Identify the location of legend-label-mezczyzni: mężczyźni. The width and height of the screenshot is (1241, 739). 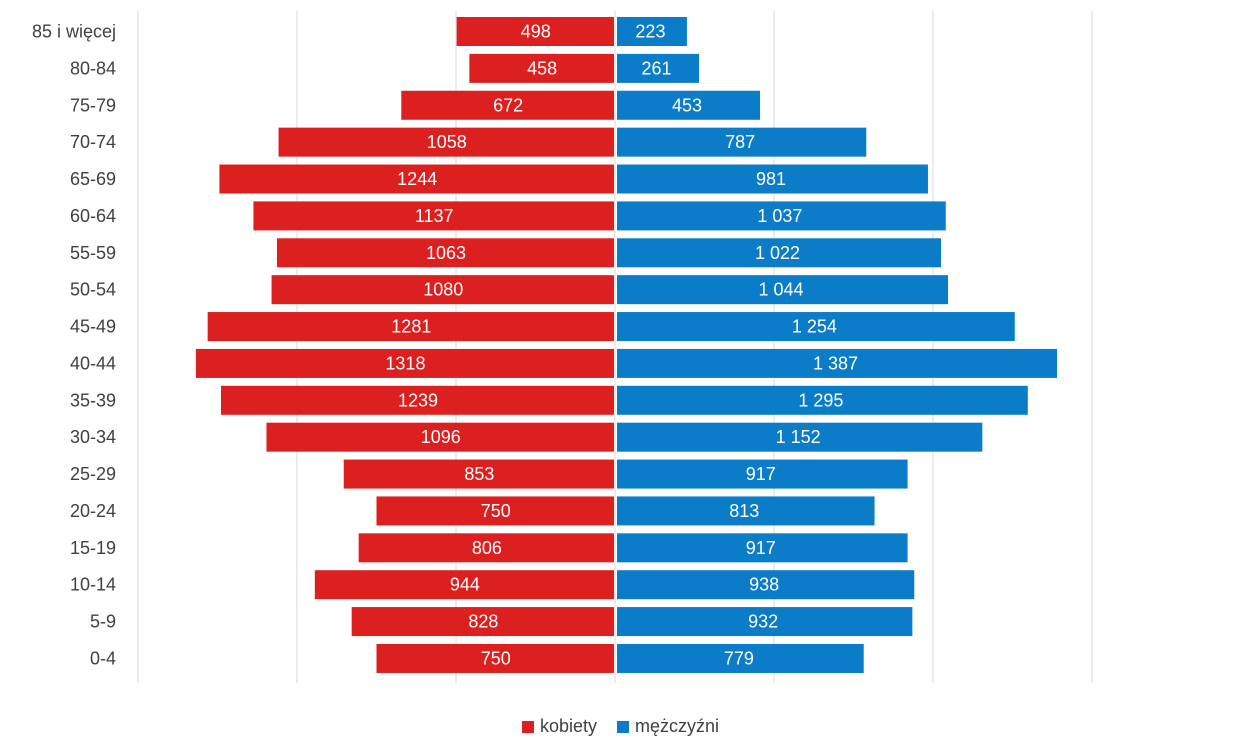
(677, 726).